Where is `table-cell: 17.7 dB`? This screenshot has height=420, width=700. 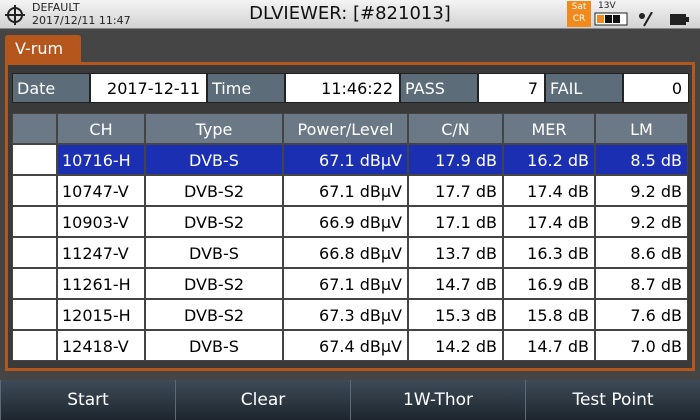 table-cell: 17.7 dB is located at coordinates (455, 190).